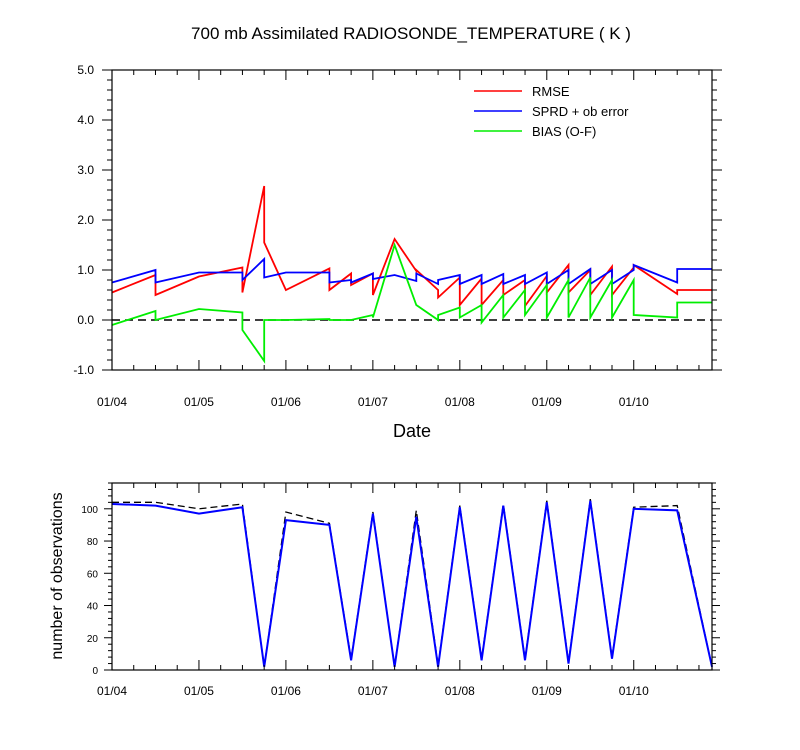 The height and width of the screenshot is (750, 800). What do you see at coordinates (411, 303) in the screenshot?
I see `series-line-bias-o-f` at bounding box center [411, 303].